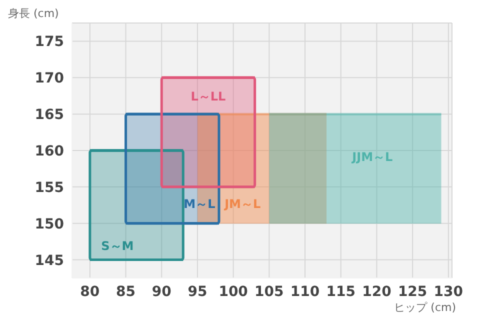 This screenshot has height=335, width=500. What do you see at coordinates (208, 97) in the screenshot?
I see `series-label: L～LL` at bounding box center [208, 97].